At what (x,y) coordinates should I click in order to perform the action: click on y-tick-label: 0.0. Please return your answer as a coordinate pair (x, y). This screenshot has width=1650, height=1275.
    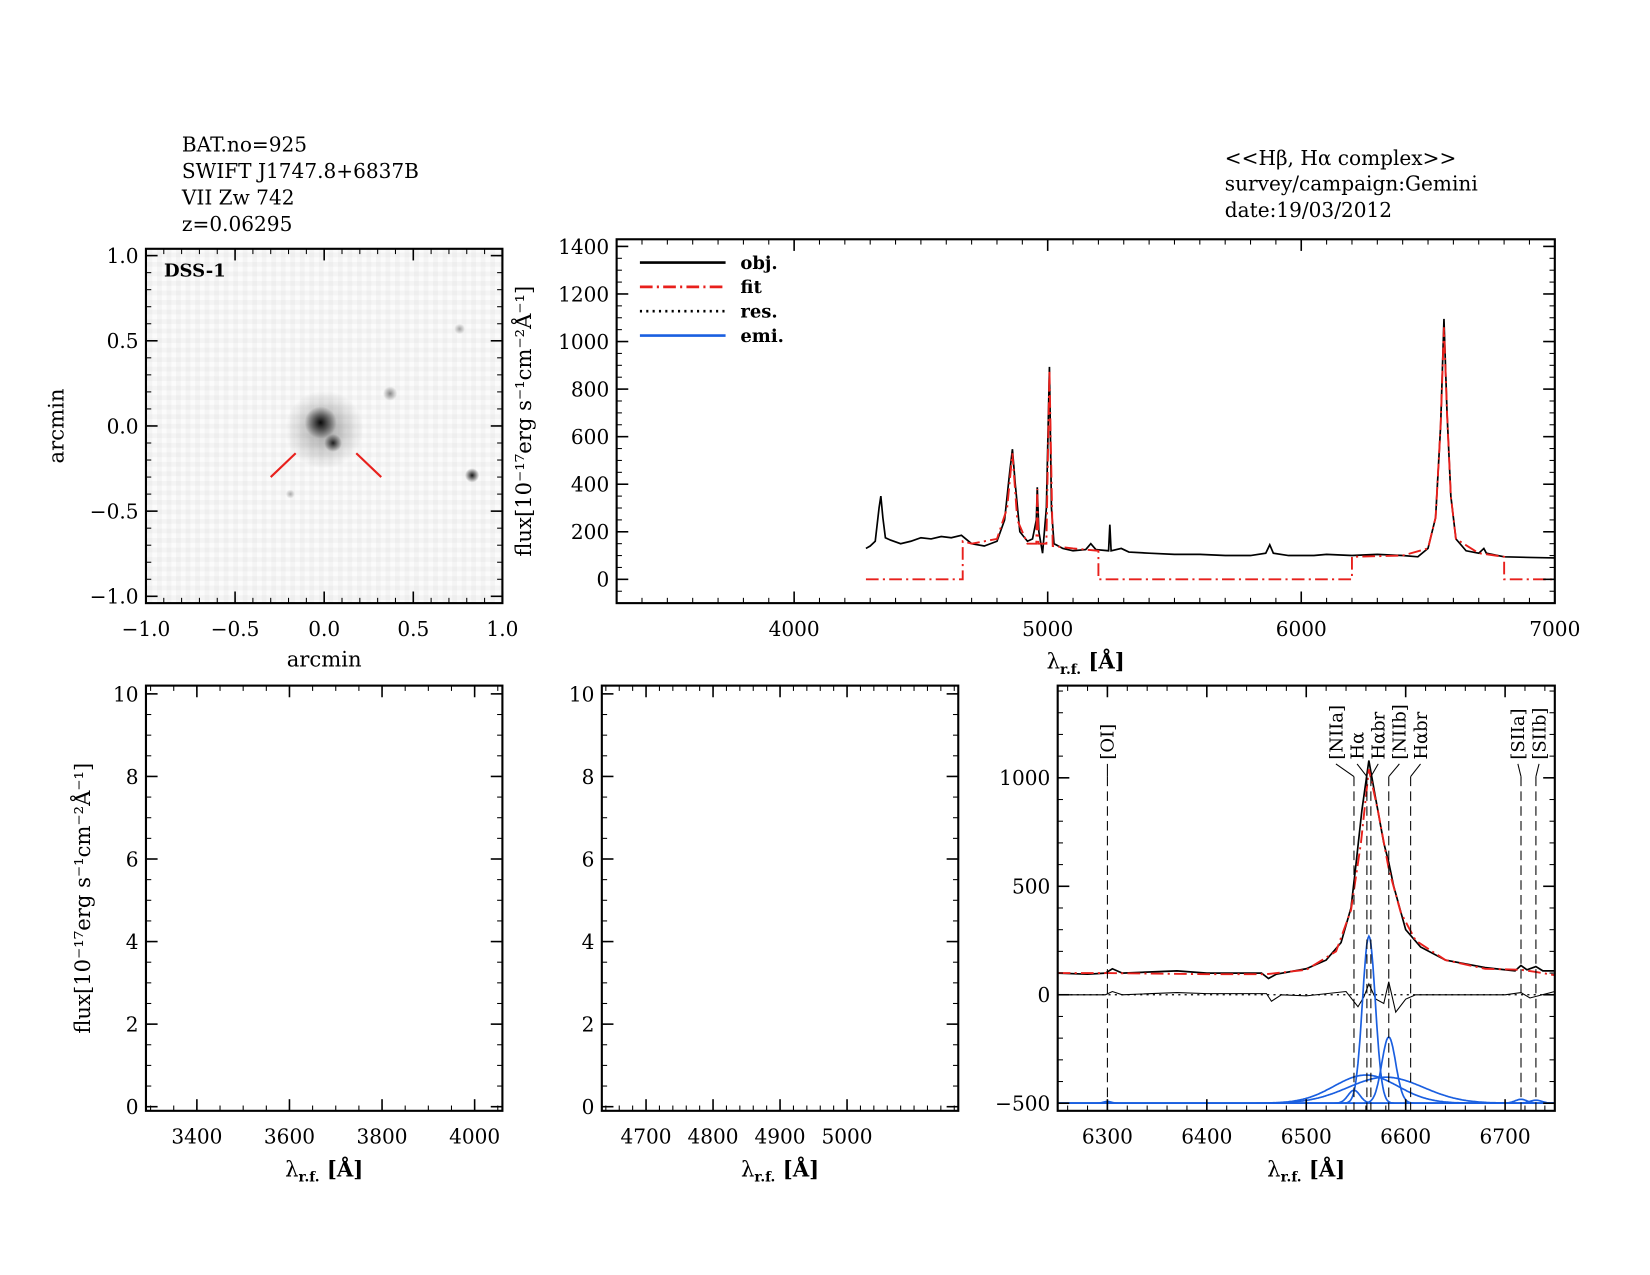
    Looking at the image, I should click on (123, 426).